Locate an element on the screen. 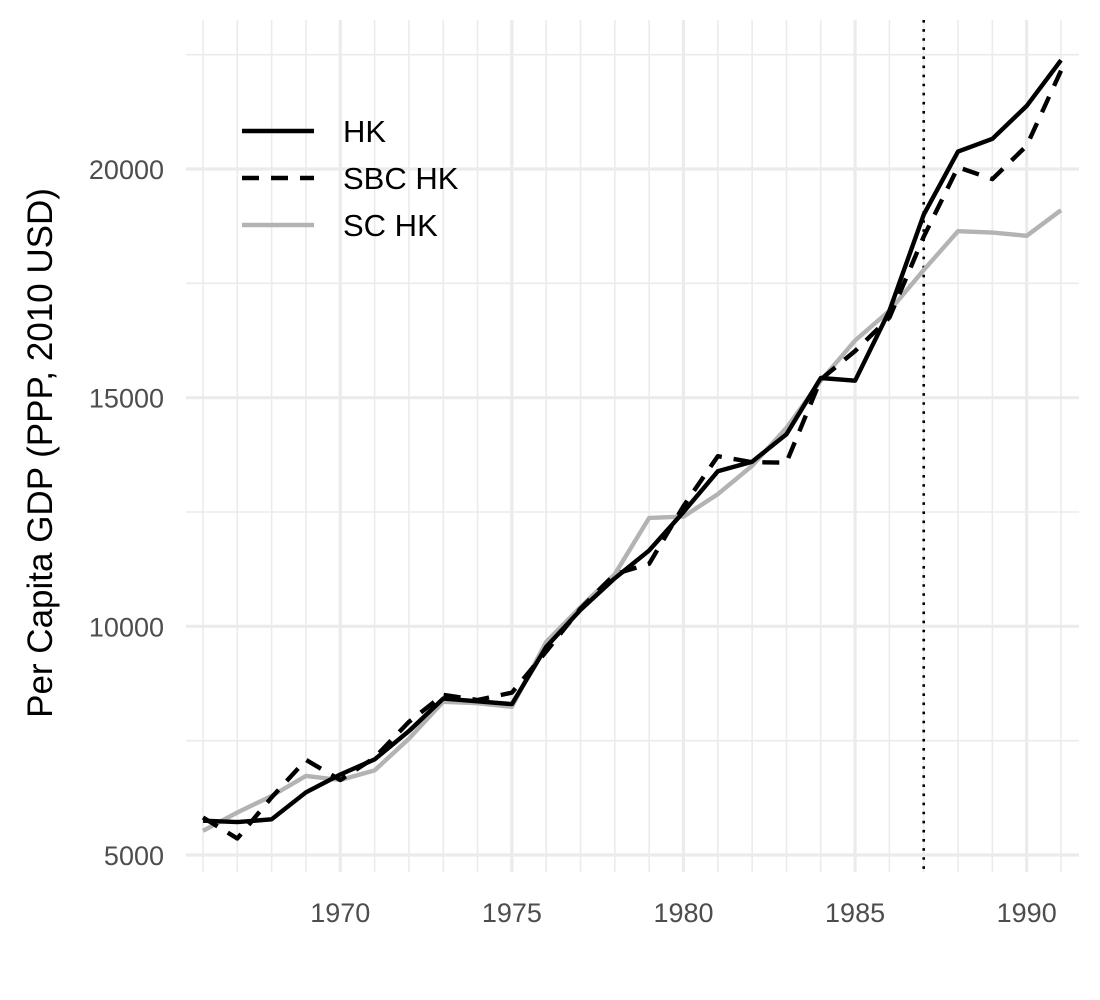  y-tick-label: 5000 is located at coordinates (134, 856).